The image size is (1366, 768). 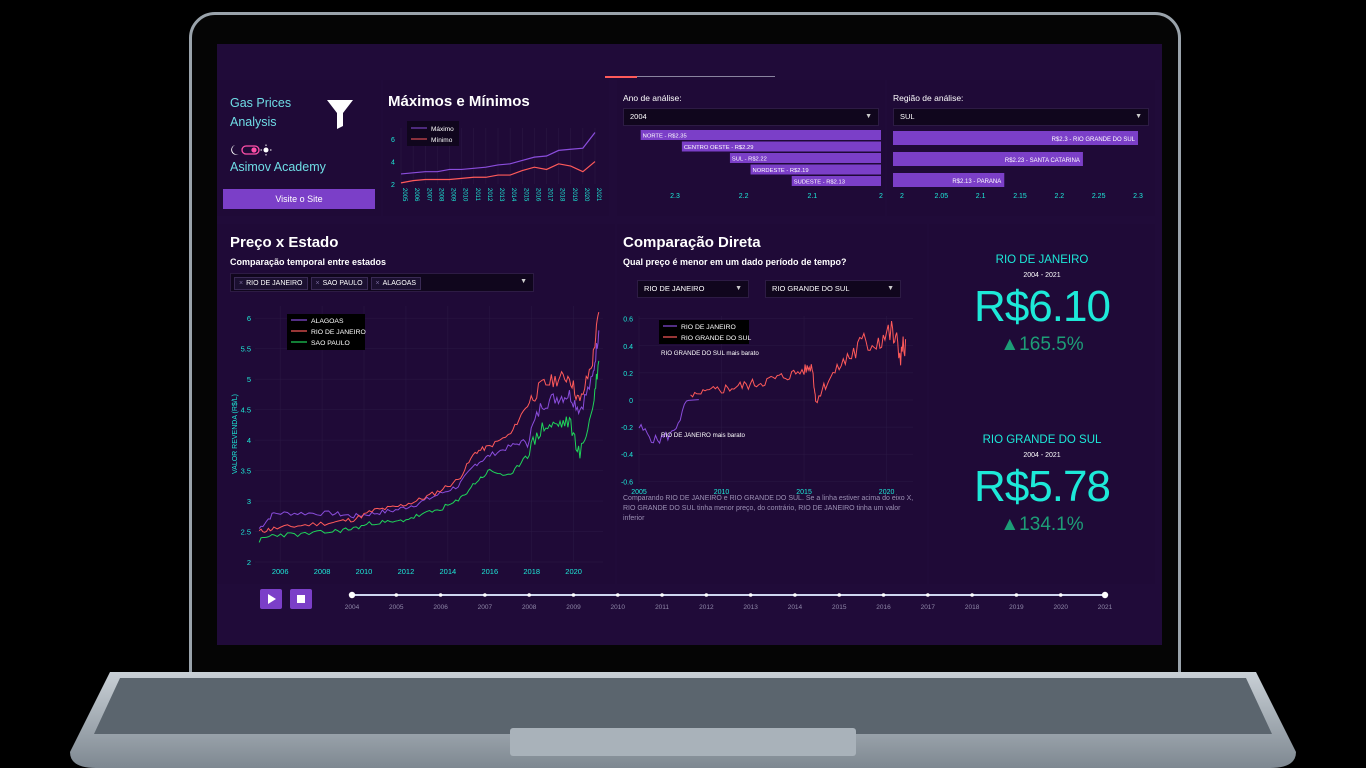 I want to click on bar-label: R$2.13 - PARANA, so click(x=976, y=182).